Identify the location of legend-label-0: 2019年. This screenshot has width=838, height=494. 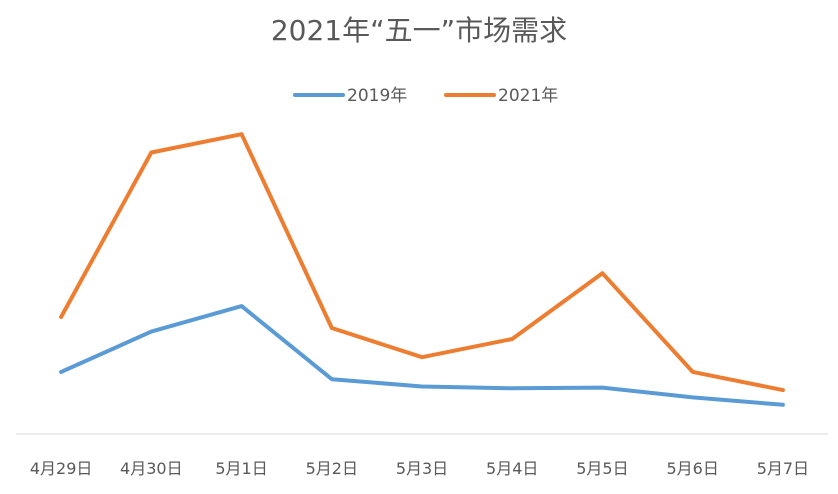
(377, 96).